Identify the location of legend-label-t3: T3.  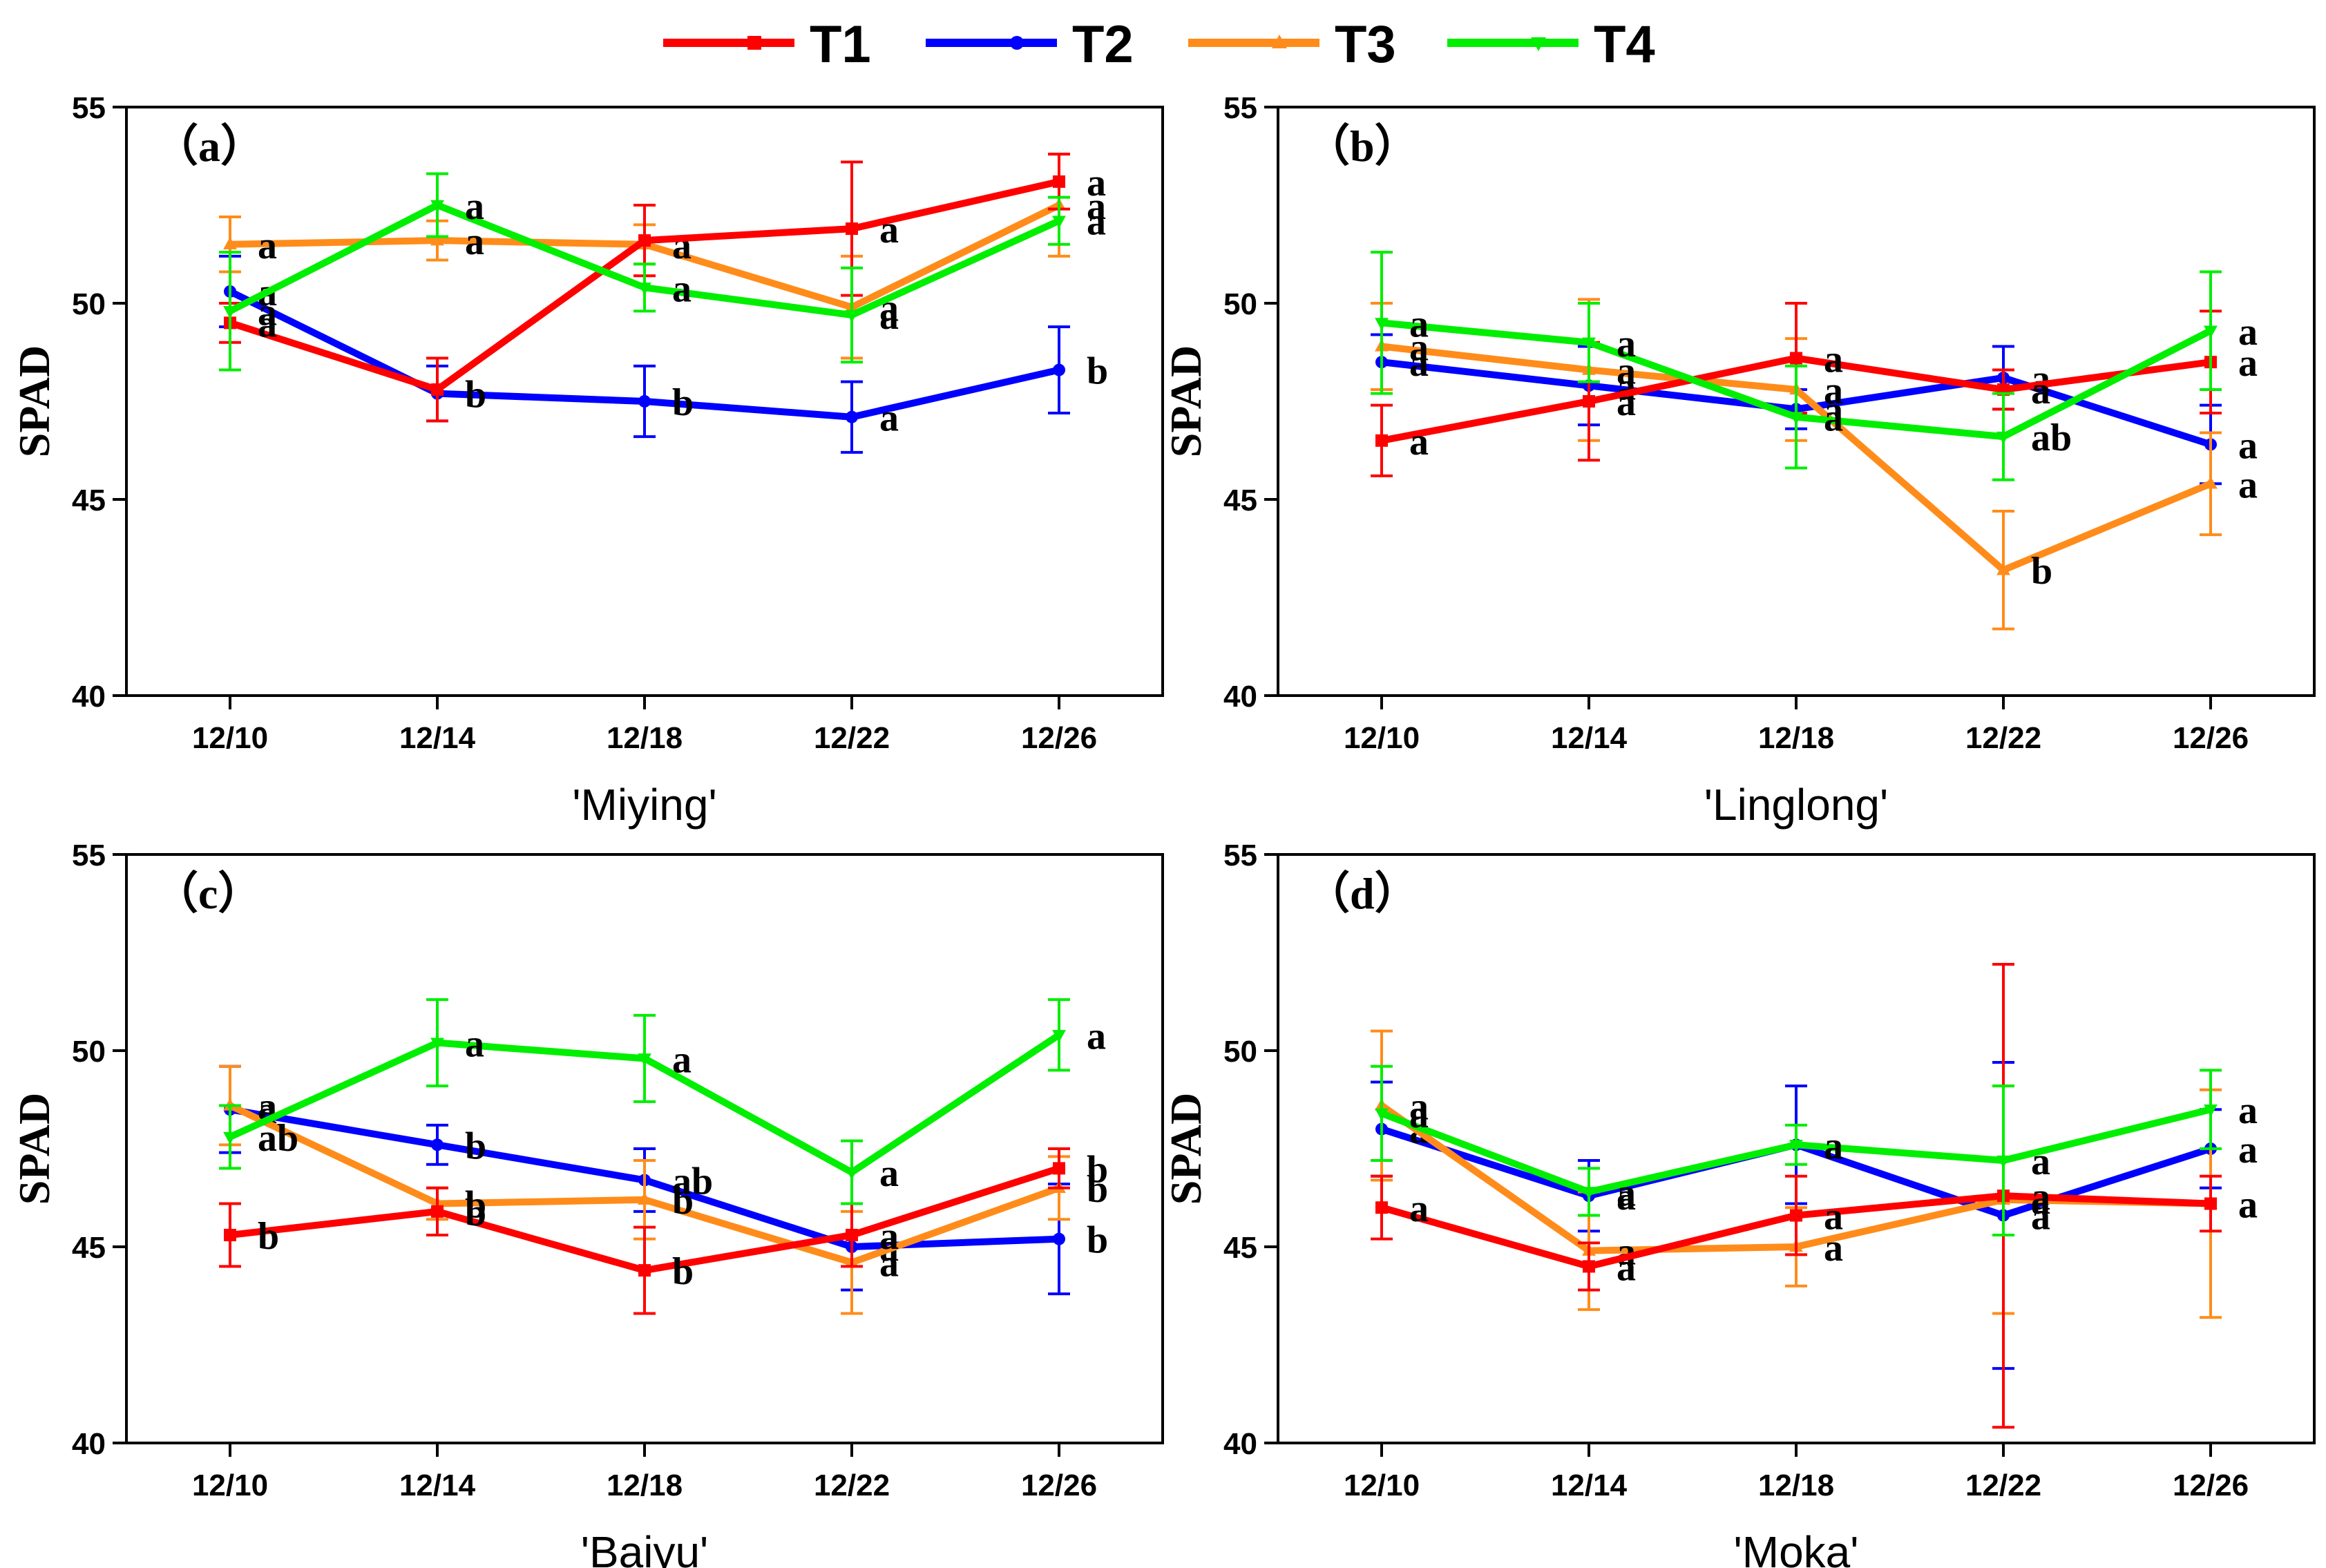
(1365, 44).